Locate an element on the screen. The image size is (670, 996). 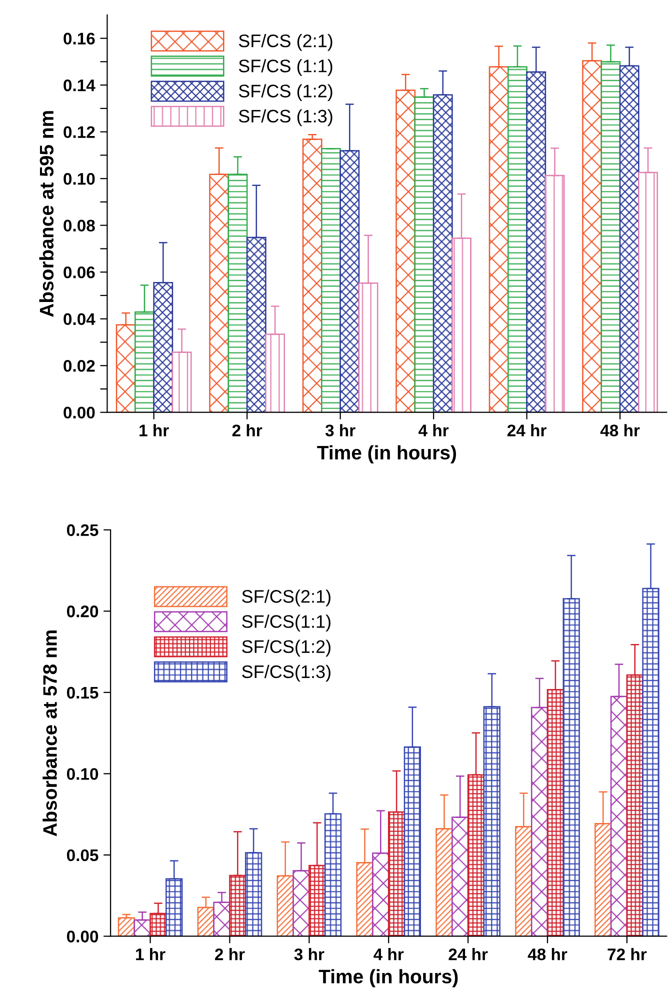
legend-label: SF/CS(1:3) is located at coordinates (286, 673).